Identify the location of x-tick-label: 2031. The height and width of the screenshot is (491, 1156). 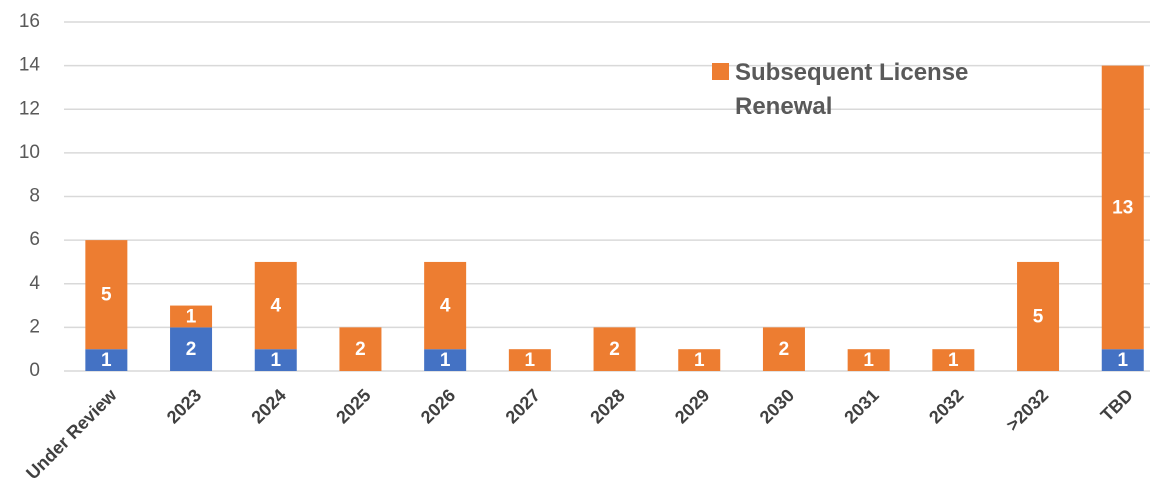
(861, 406).